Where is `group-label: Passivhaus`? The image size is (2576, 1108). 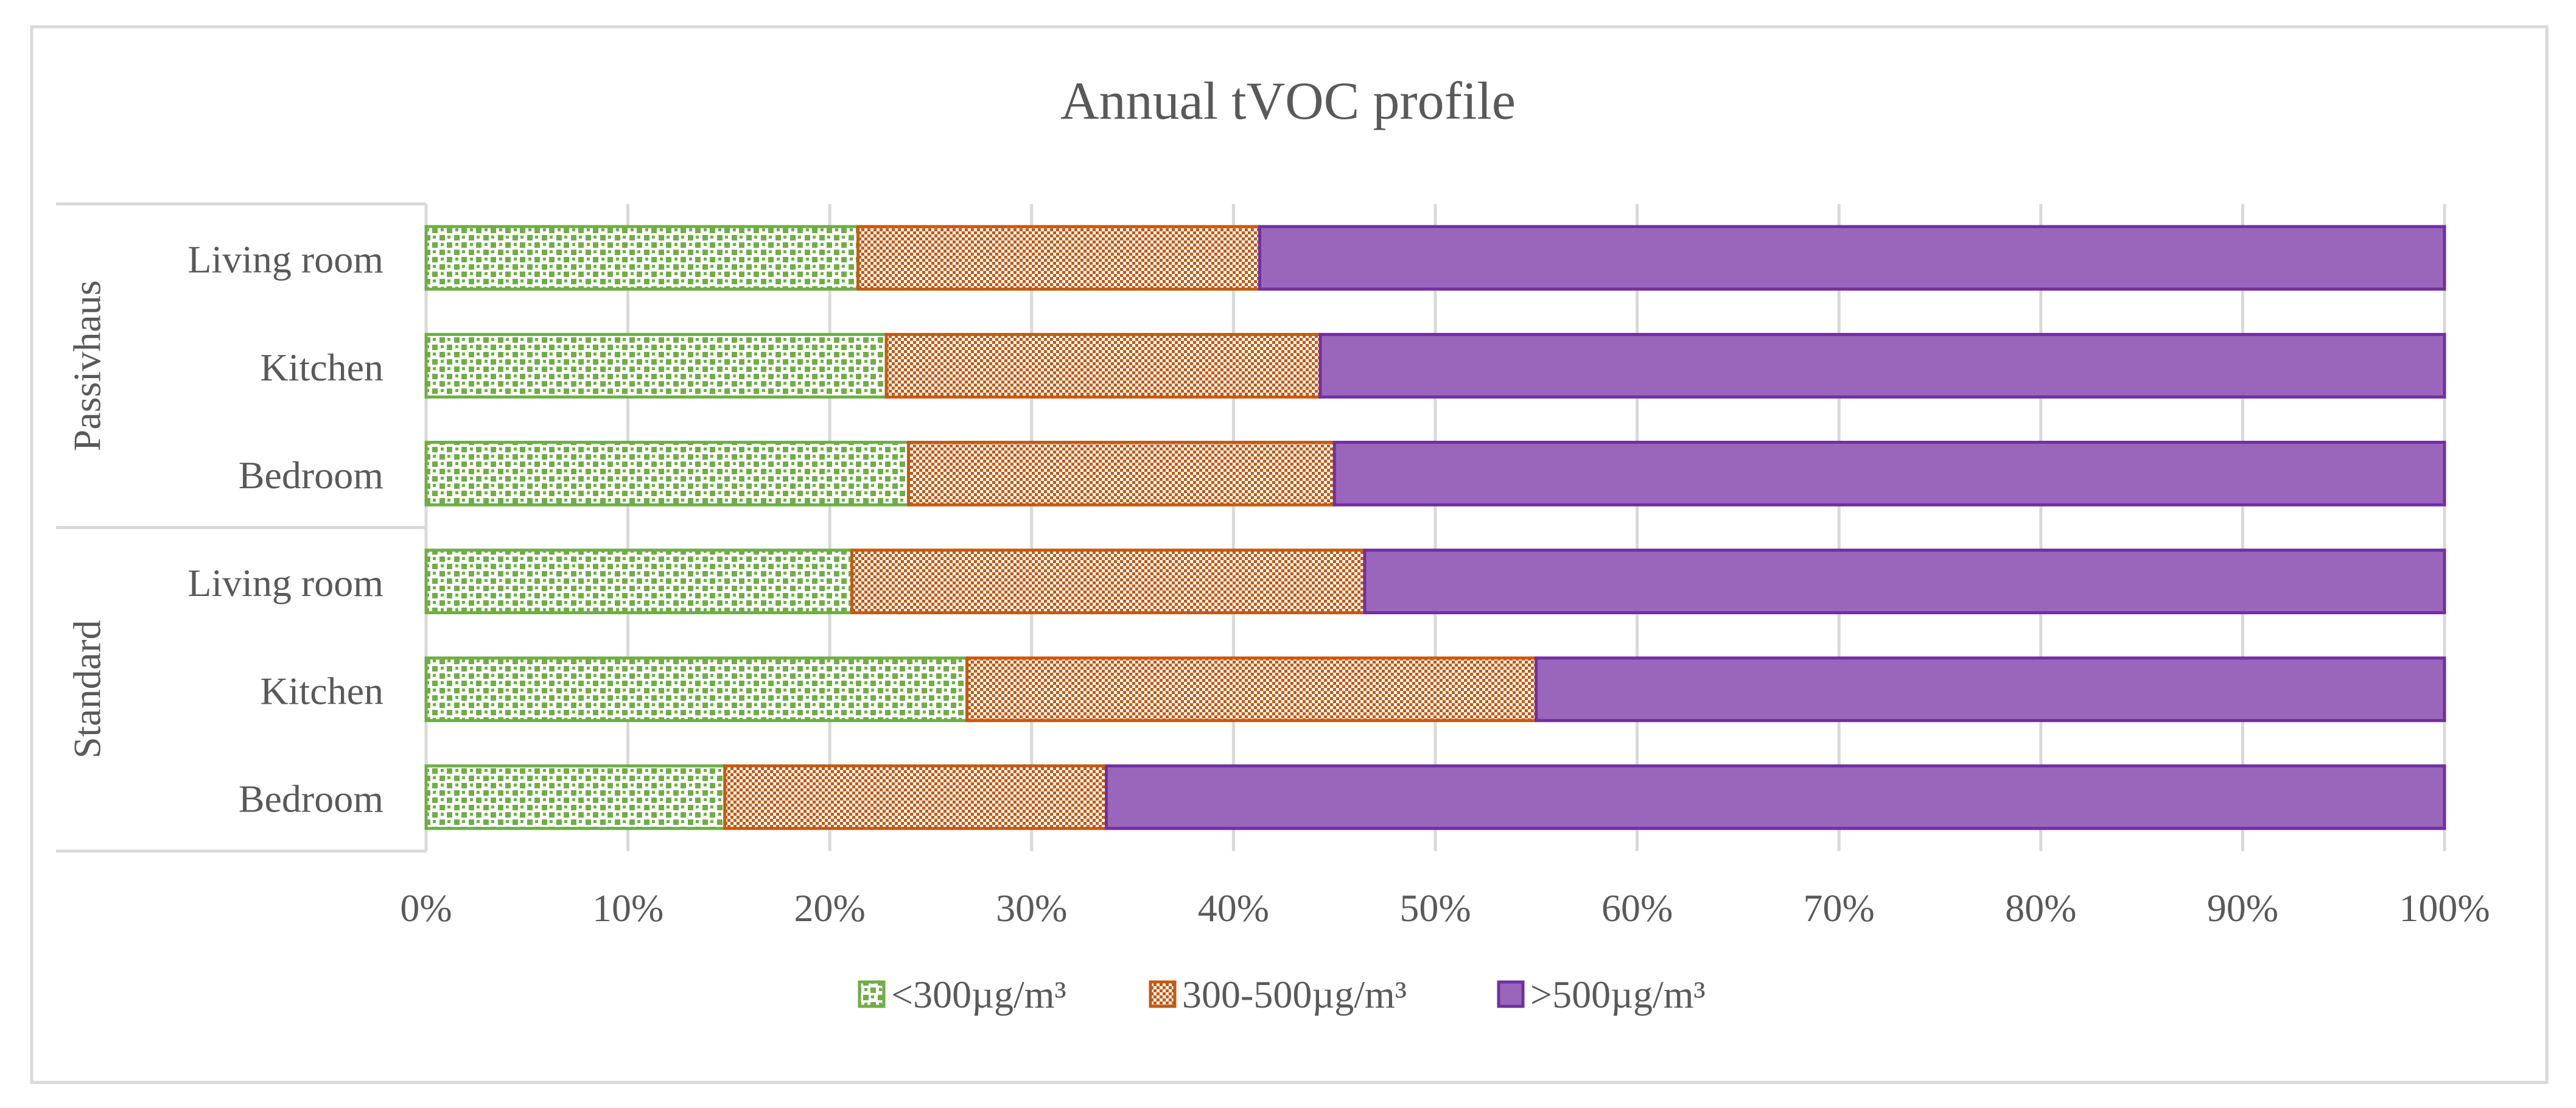
group-label: Passivhaus is located at coordinates (87, 365).